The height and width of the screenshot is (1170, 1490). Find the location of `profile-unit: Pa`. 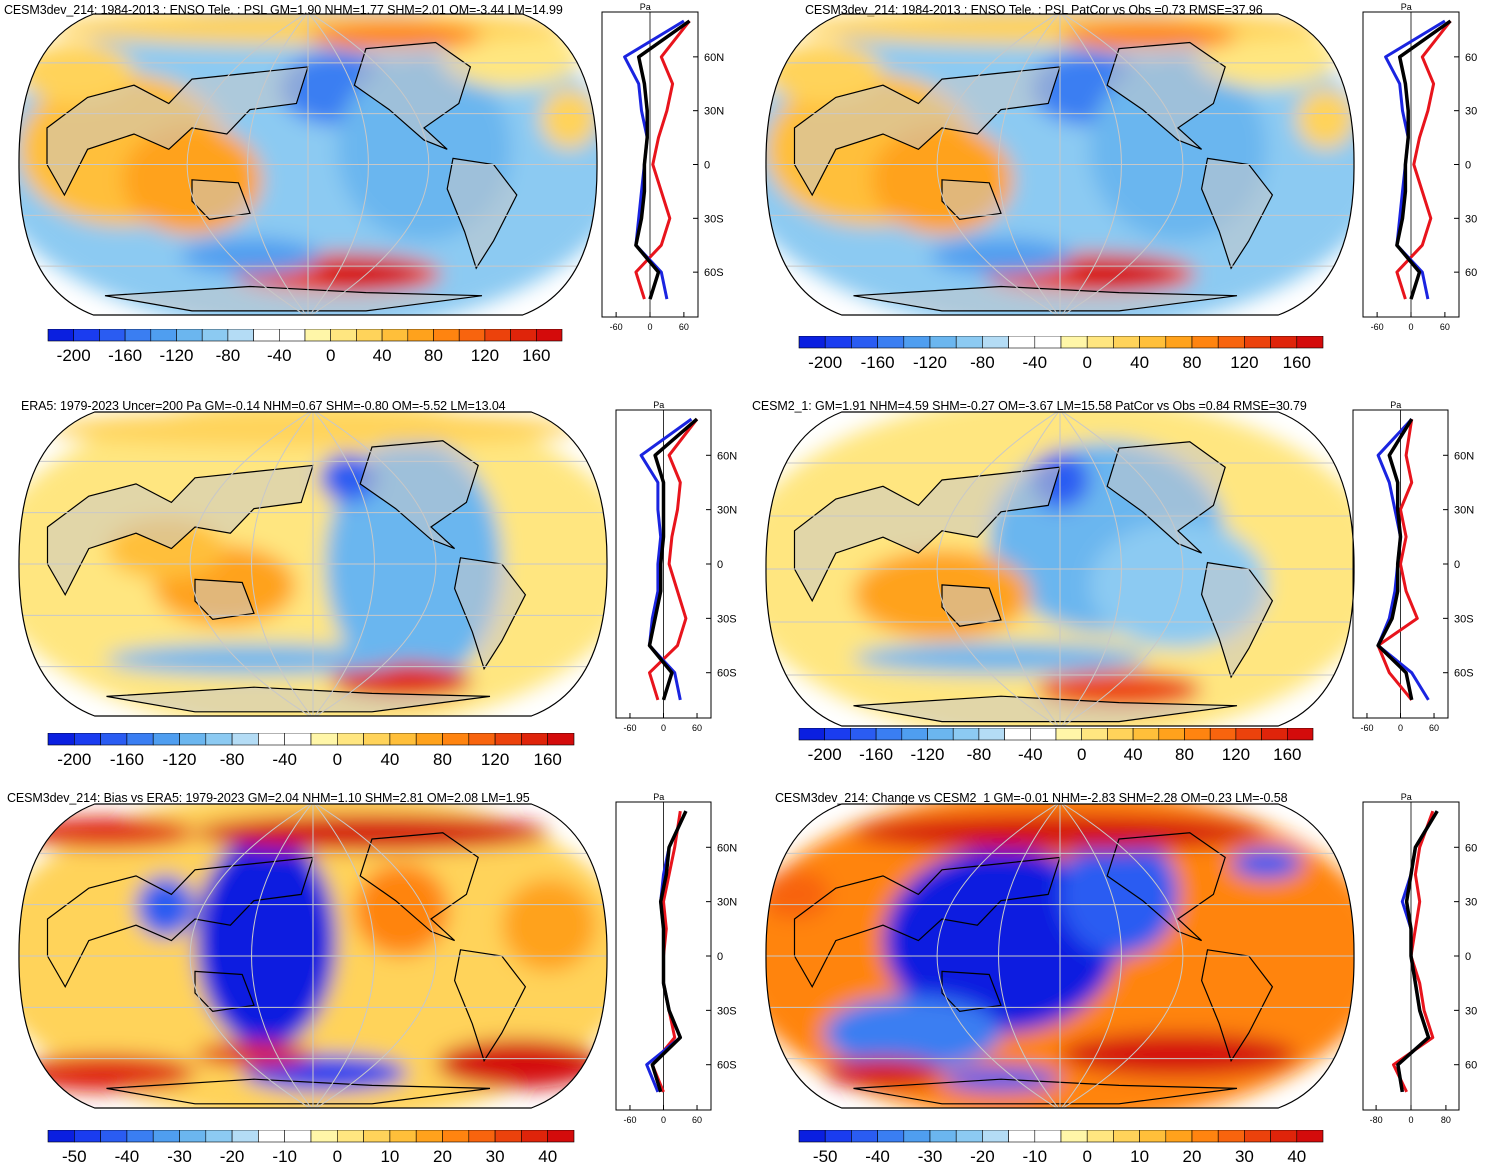

profile-unit: Pa is located at coordinates (1395, 405).